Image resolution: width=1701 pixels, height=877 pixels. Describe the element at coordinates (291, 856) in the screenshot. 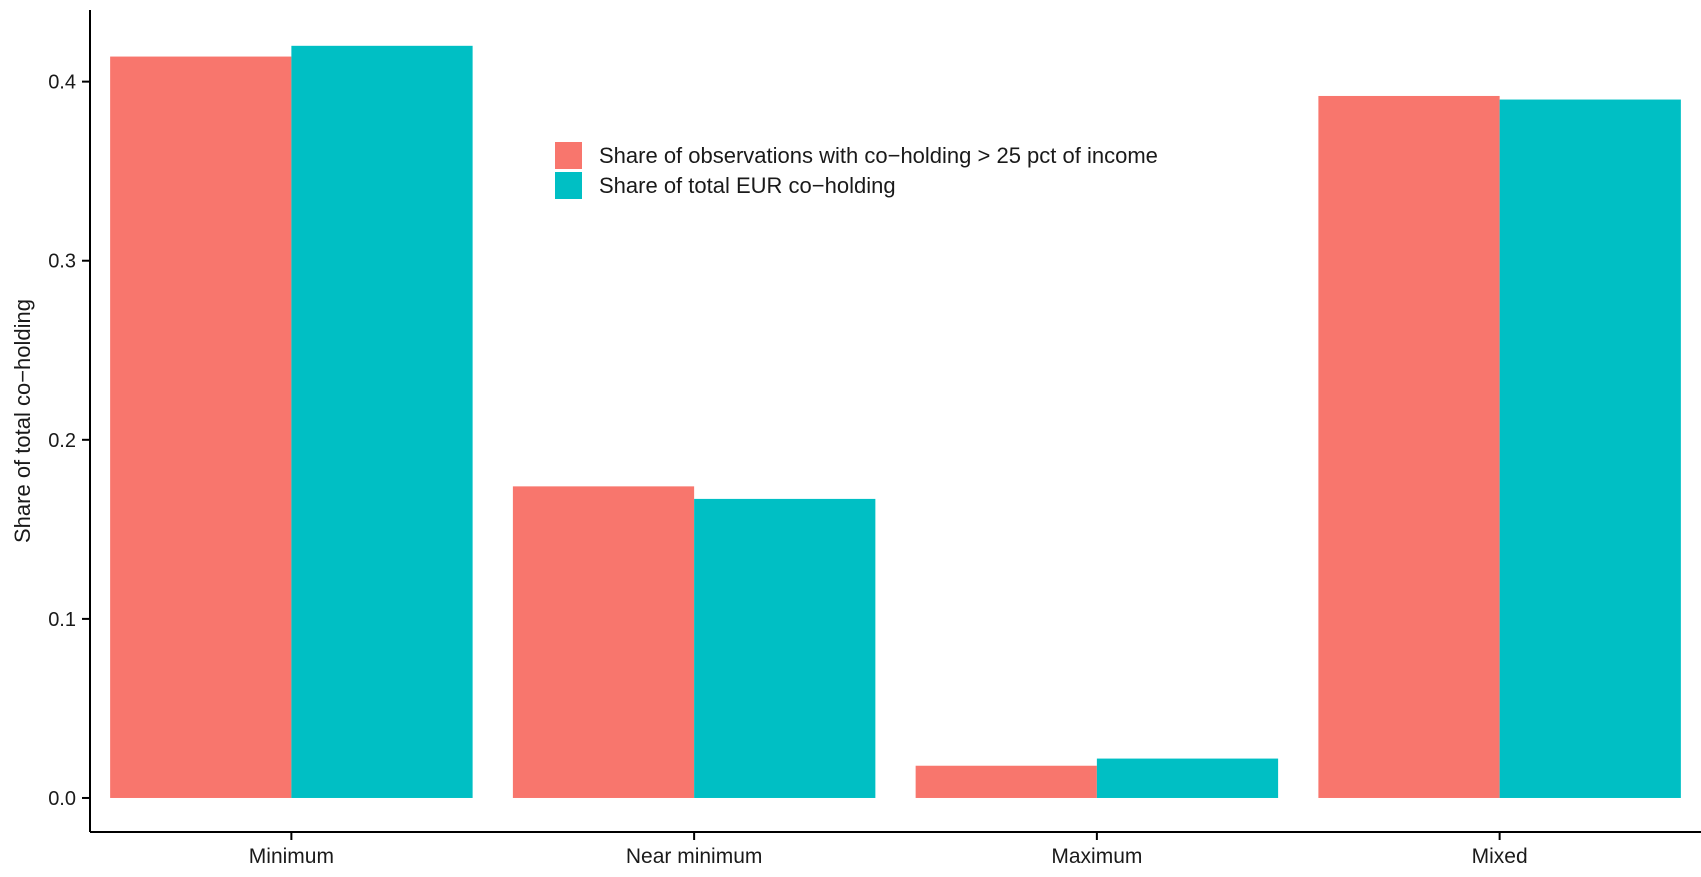

I see `x-tick-label: Minimum` at that location.